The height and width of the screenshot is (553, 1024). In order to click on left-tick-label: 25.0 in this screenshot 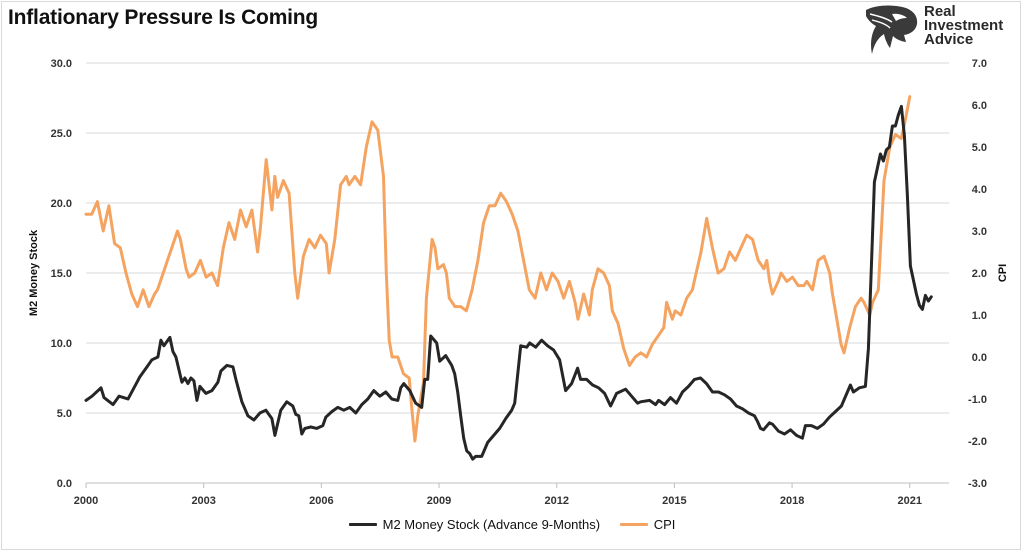, I will do `click(61, 134)`.